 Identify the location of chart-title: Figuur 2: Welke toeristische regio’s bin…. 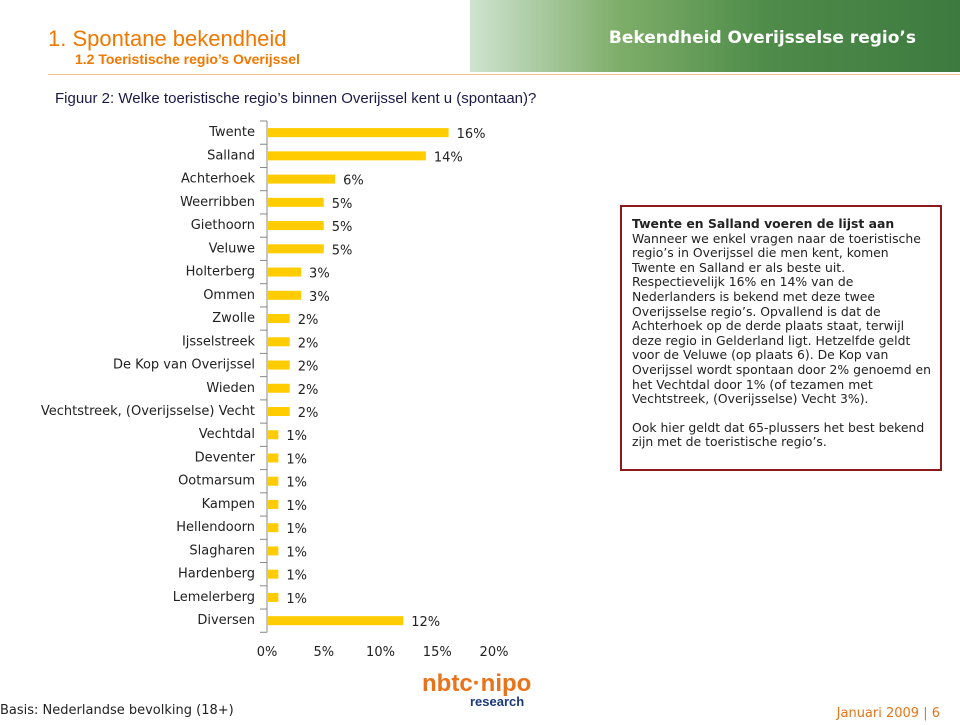
(296, 98).